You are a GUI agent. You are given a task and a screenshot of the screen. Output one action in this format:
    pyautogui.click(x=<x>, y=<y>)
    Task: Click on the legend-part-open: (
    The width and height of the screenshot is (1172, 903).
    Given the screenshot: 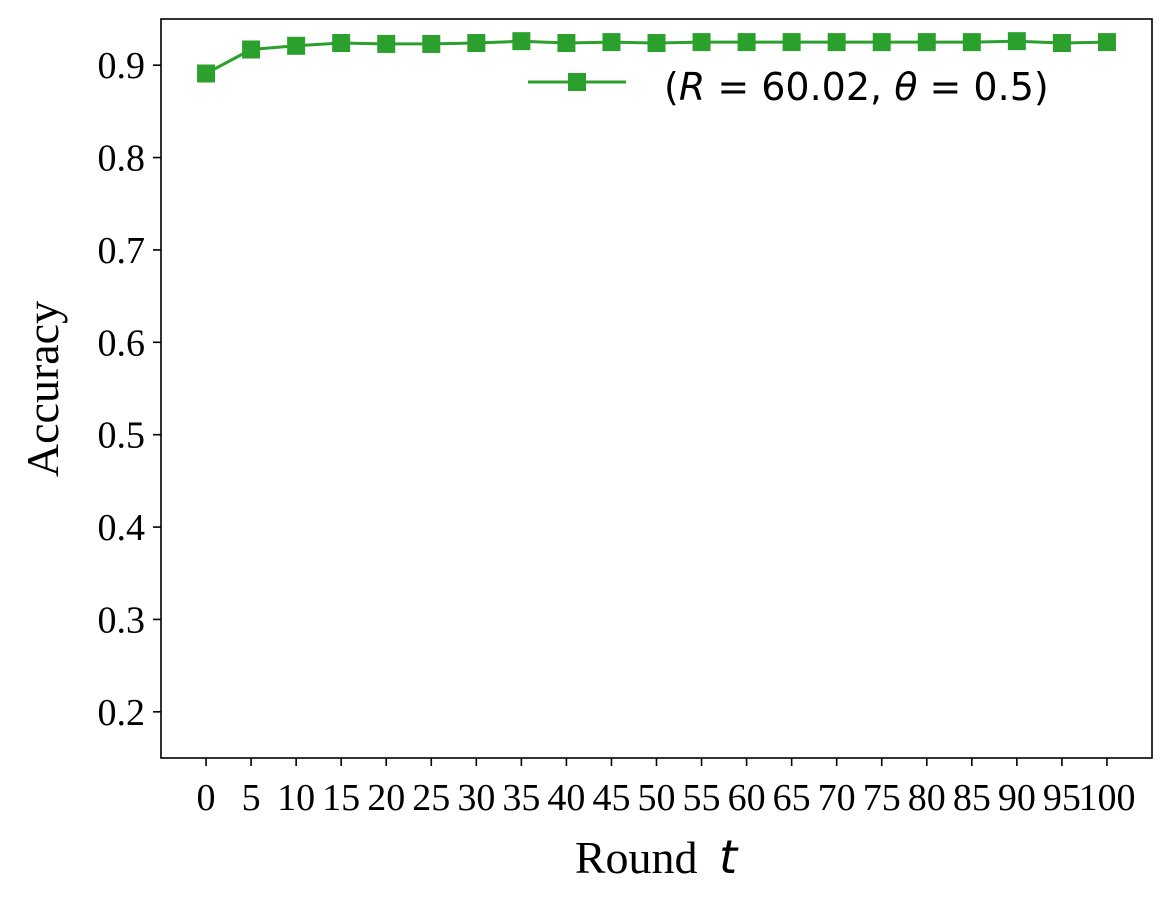 What is the action you would take?
    pyautogui.click(x=671, y=87)
    